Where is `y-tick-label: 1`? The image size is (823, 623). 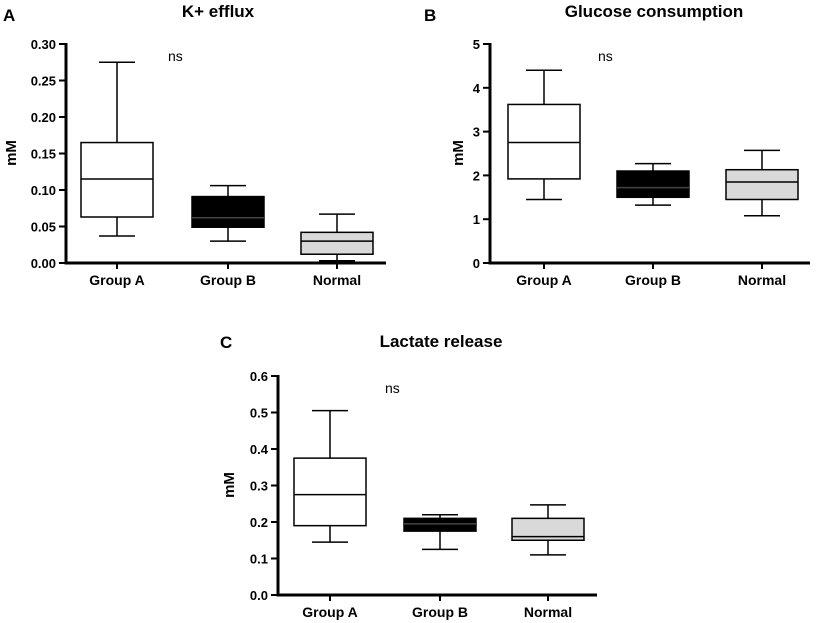
y-tick-label: 1 is located at coordinates (476, 219).